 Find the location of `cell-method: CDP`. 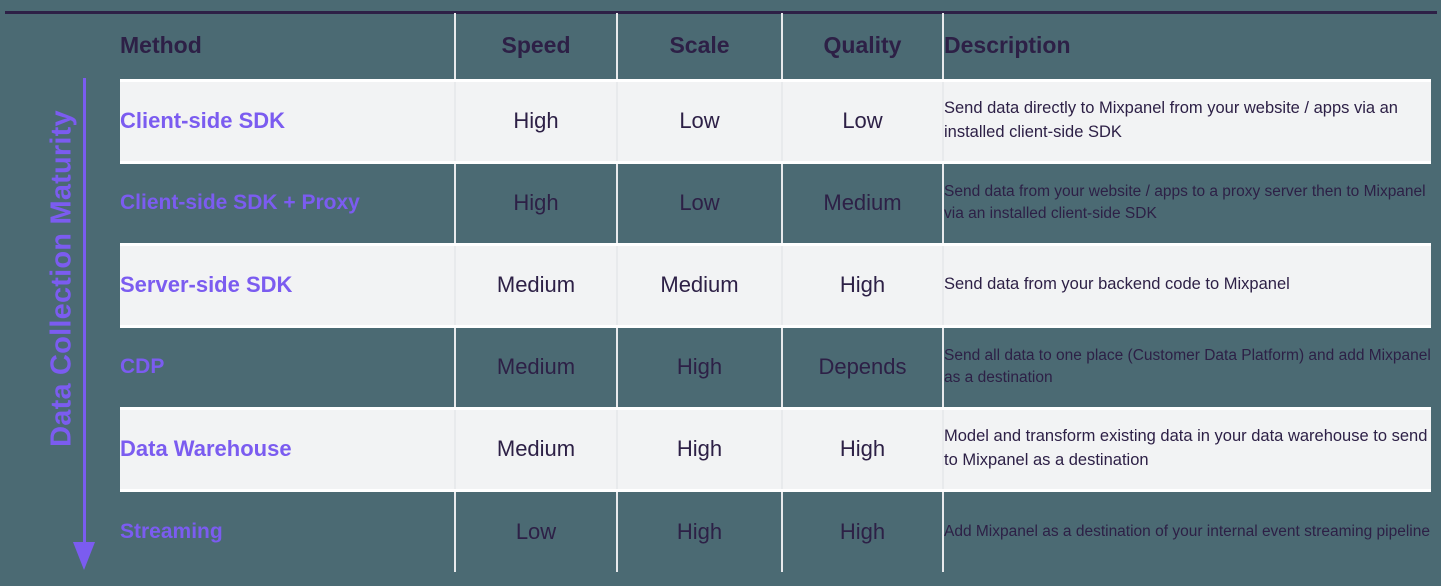

cell-method: CDP is located at coordinates (142, 366).